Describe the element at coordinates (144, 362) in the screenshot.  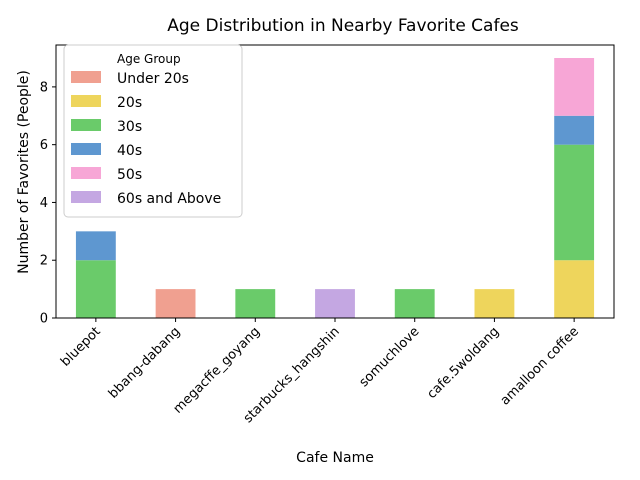
I see `x-tick-label: bbang-dabang` at that location.